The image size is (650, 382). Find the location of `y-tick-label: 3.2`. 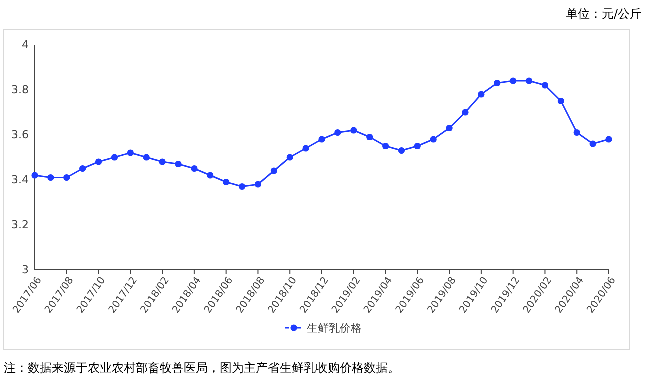

y-tick-label: 3.2 is located at coordinates (20, 225).